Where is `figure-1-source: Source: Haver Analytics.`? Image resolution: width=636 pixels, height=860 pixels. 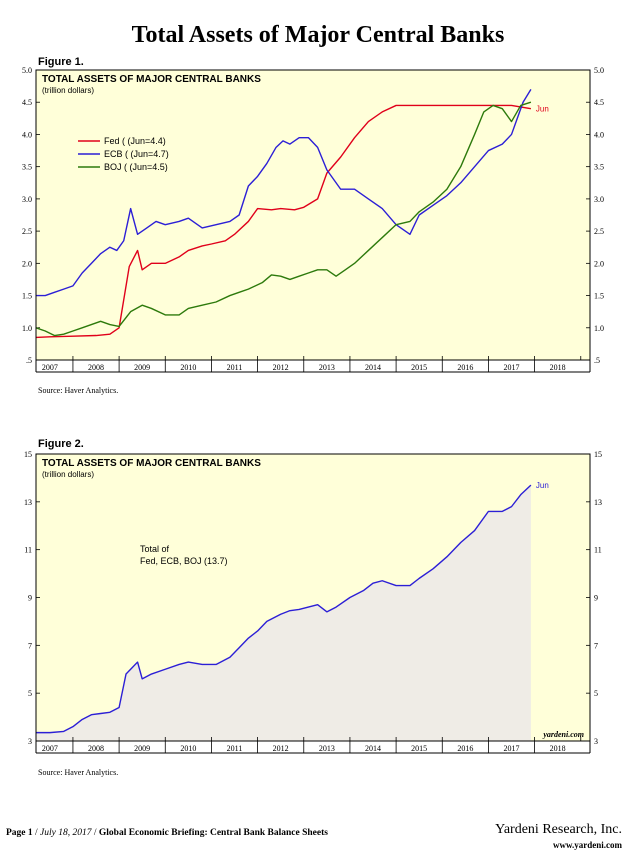 figure-1-source: Source: Haver Analytics. is located at coordinates (78, 390).